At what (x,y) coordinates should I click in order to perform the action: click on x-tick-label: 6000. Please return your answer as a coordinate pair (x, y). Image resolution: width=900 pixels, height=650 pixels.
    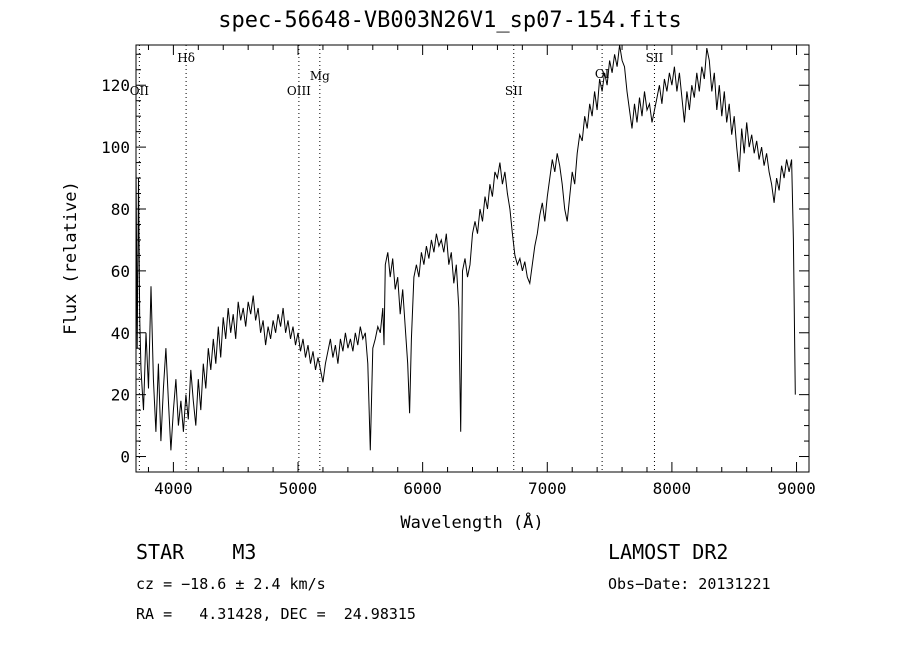
    Looking at the image, I should click on (422, 488).